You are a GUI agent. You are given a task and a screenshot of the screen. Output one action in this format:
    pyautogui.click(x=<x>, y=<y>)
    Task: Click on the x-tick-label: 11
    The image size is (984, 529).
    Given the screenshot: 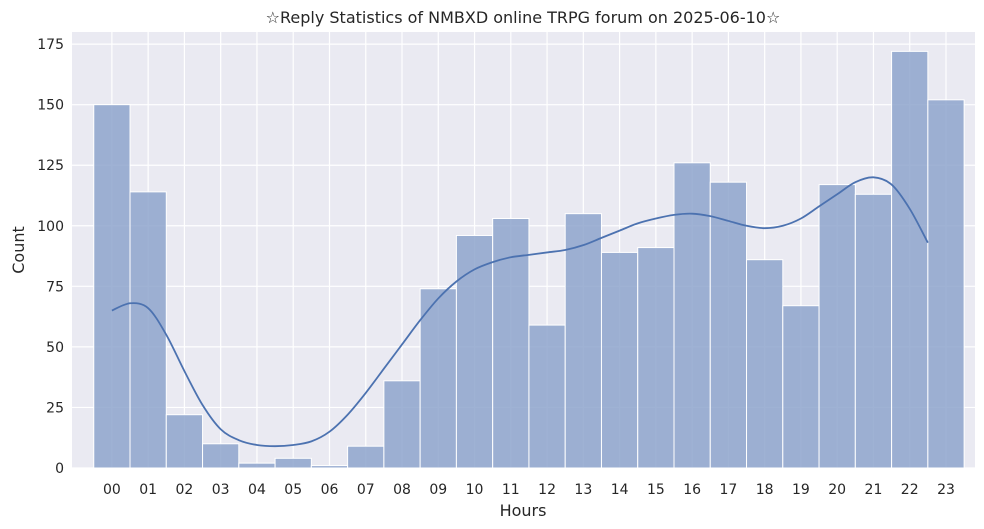 What is the action you would take?
    pyautogui.click(x=511, y=490)
    